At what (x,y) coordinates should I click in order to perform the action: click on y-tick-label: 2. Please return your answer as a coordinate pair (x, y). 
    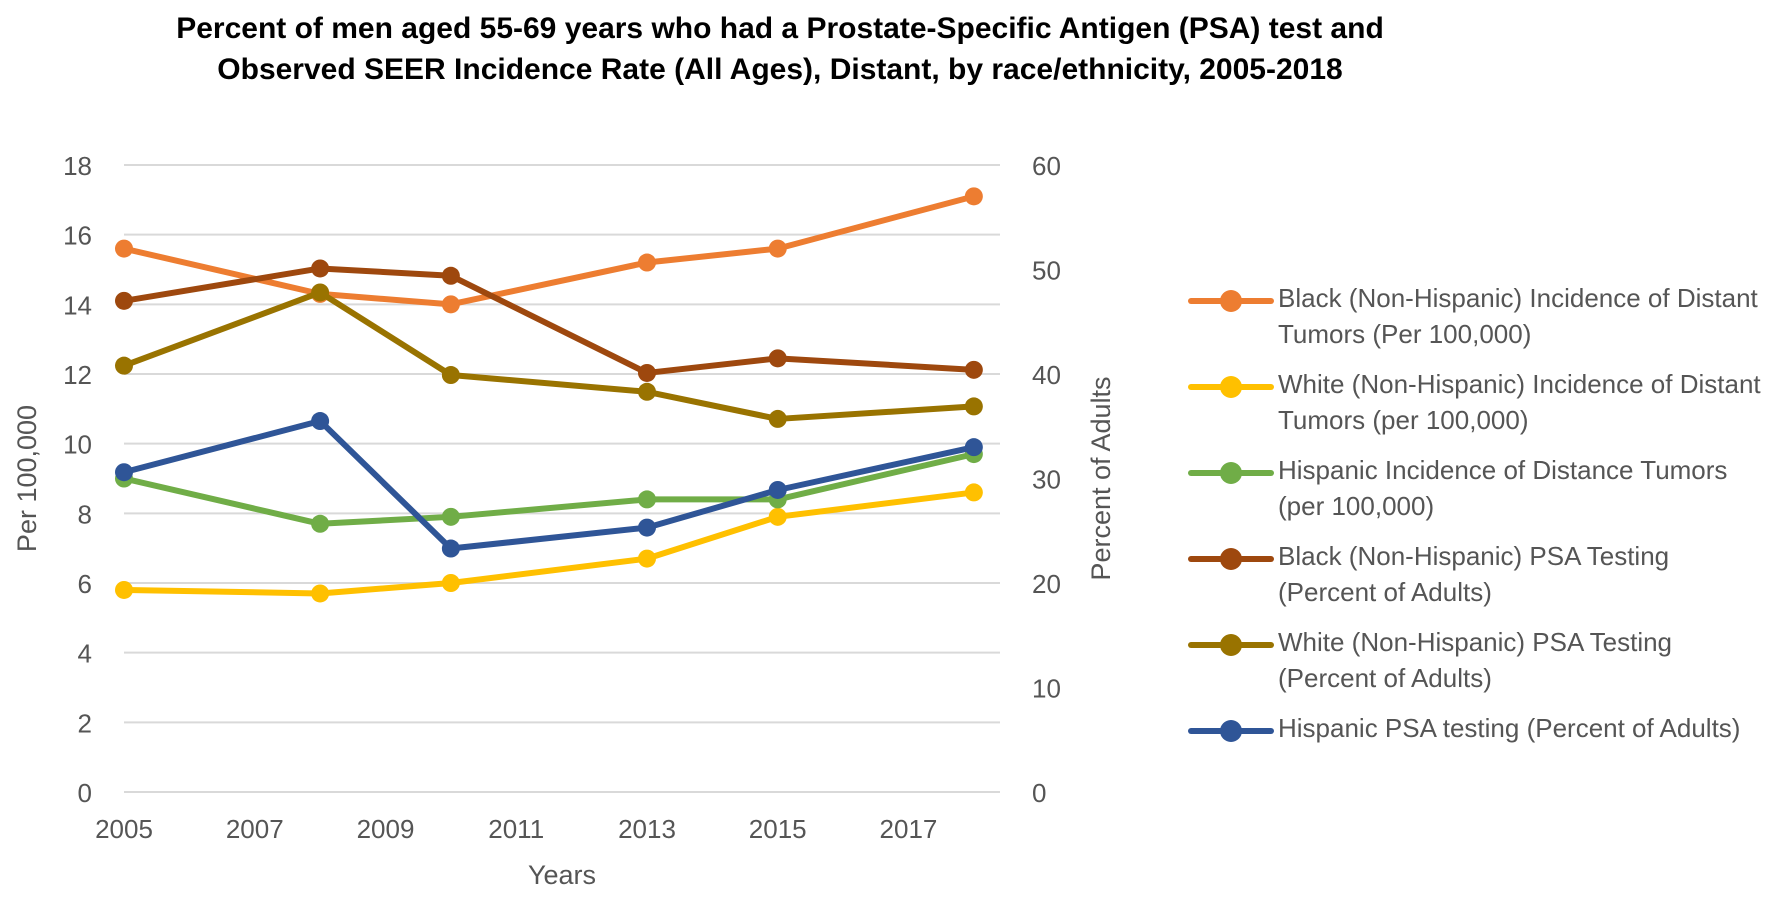
    Looking at the image, I should click on (85, 723).